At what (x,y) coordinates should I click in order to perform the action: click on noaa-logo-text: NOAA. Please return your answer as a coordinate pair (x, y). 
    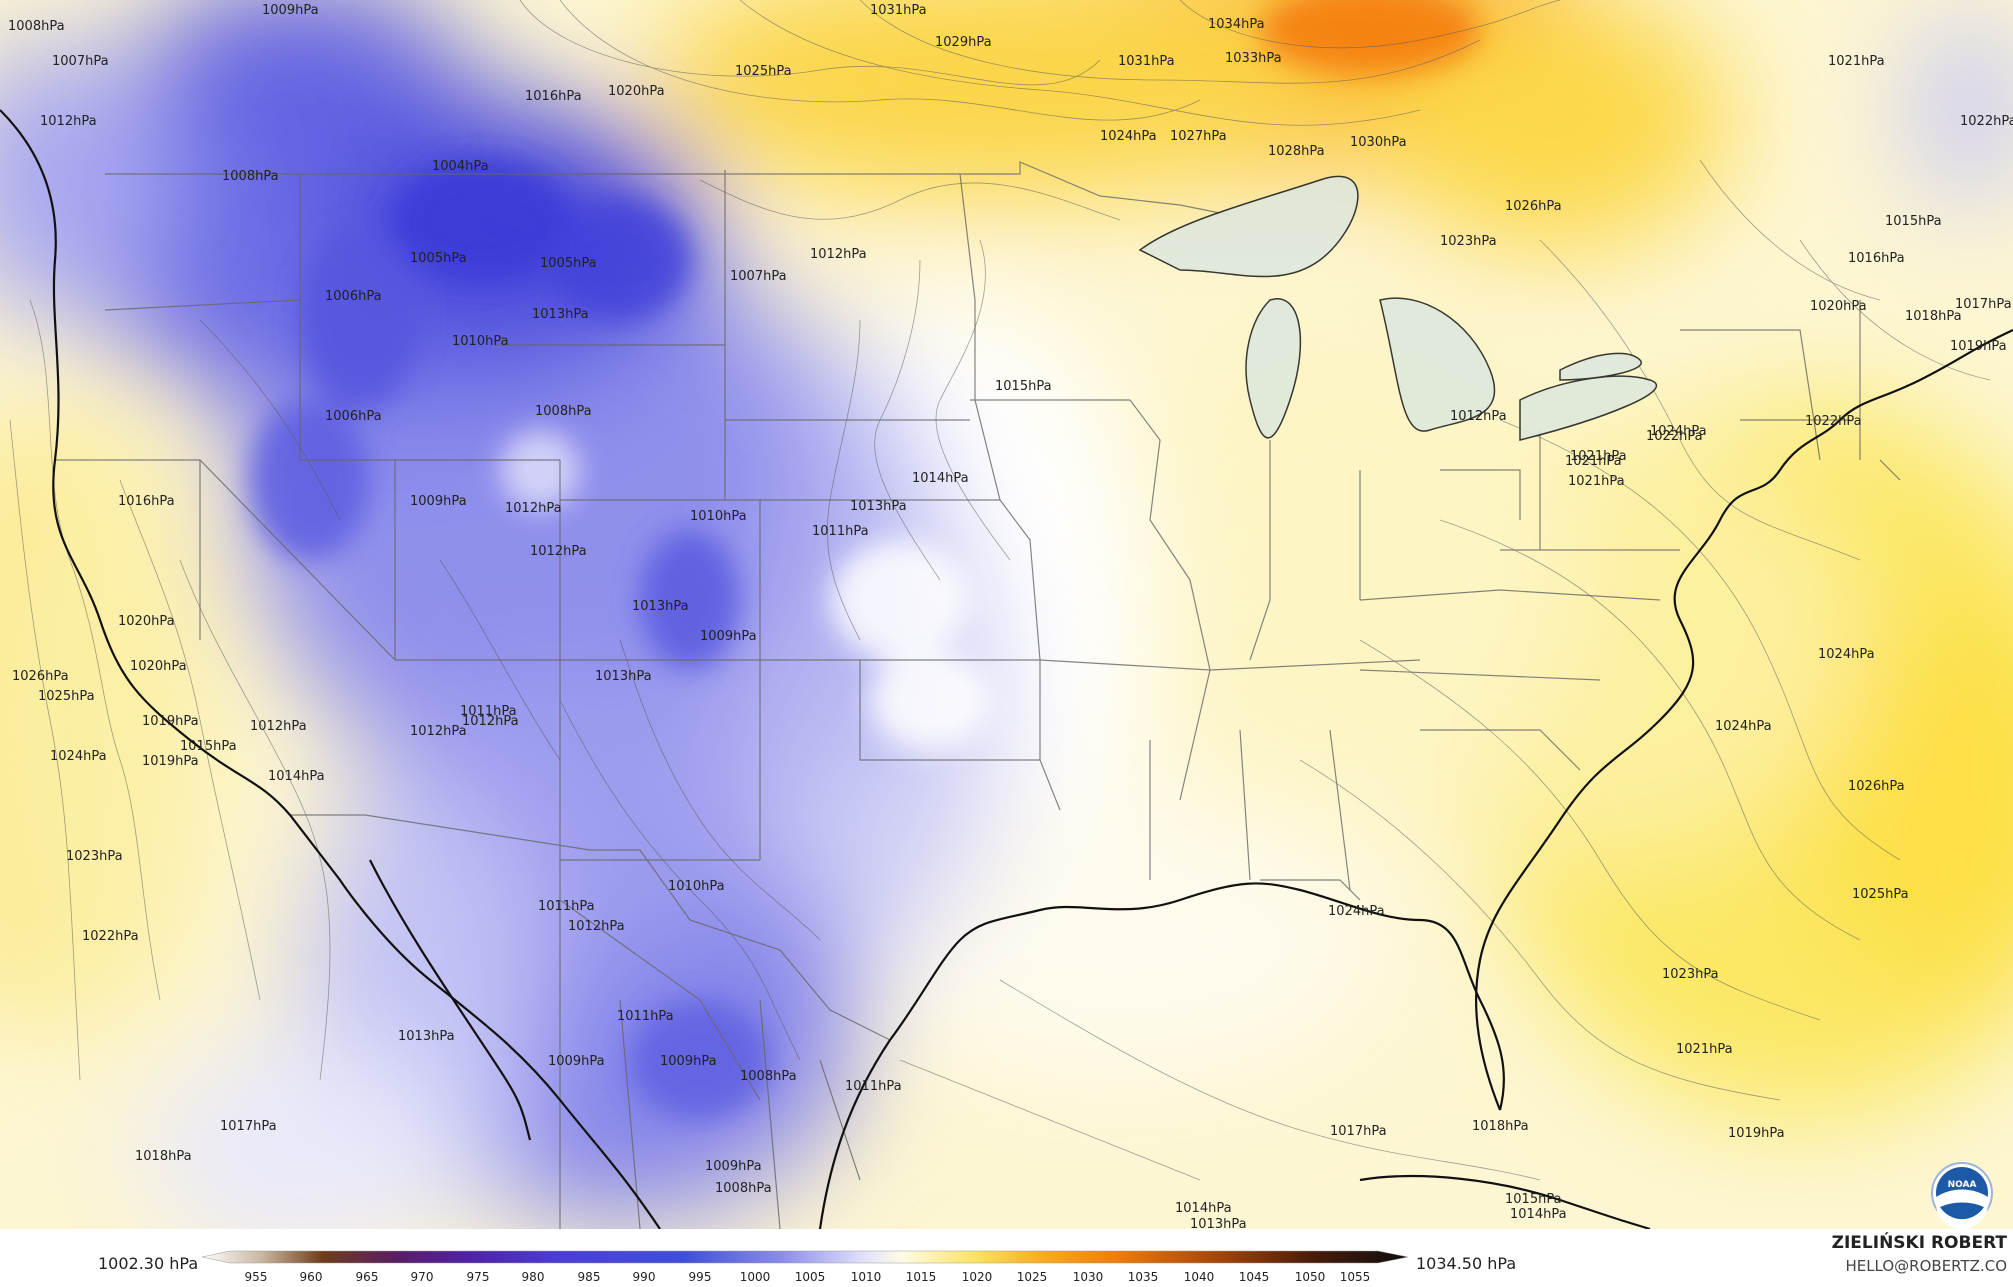
    Looking at the image, I should click on (1962, 1185).